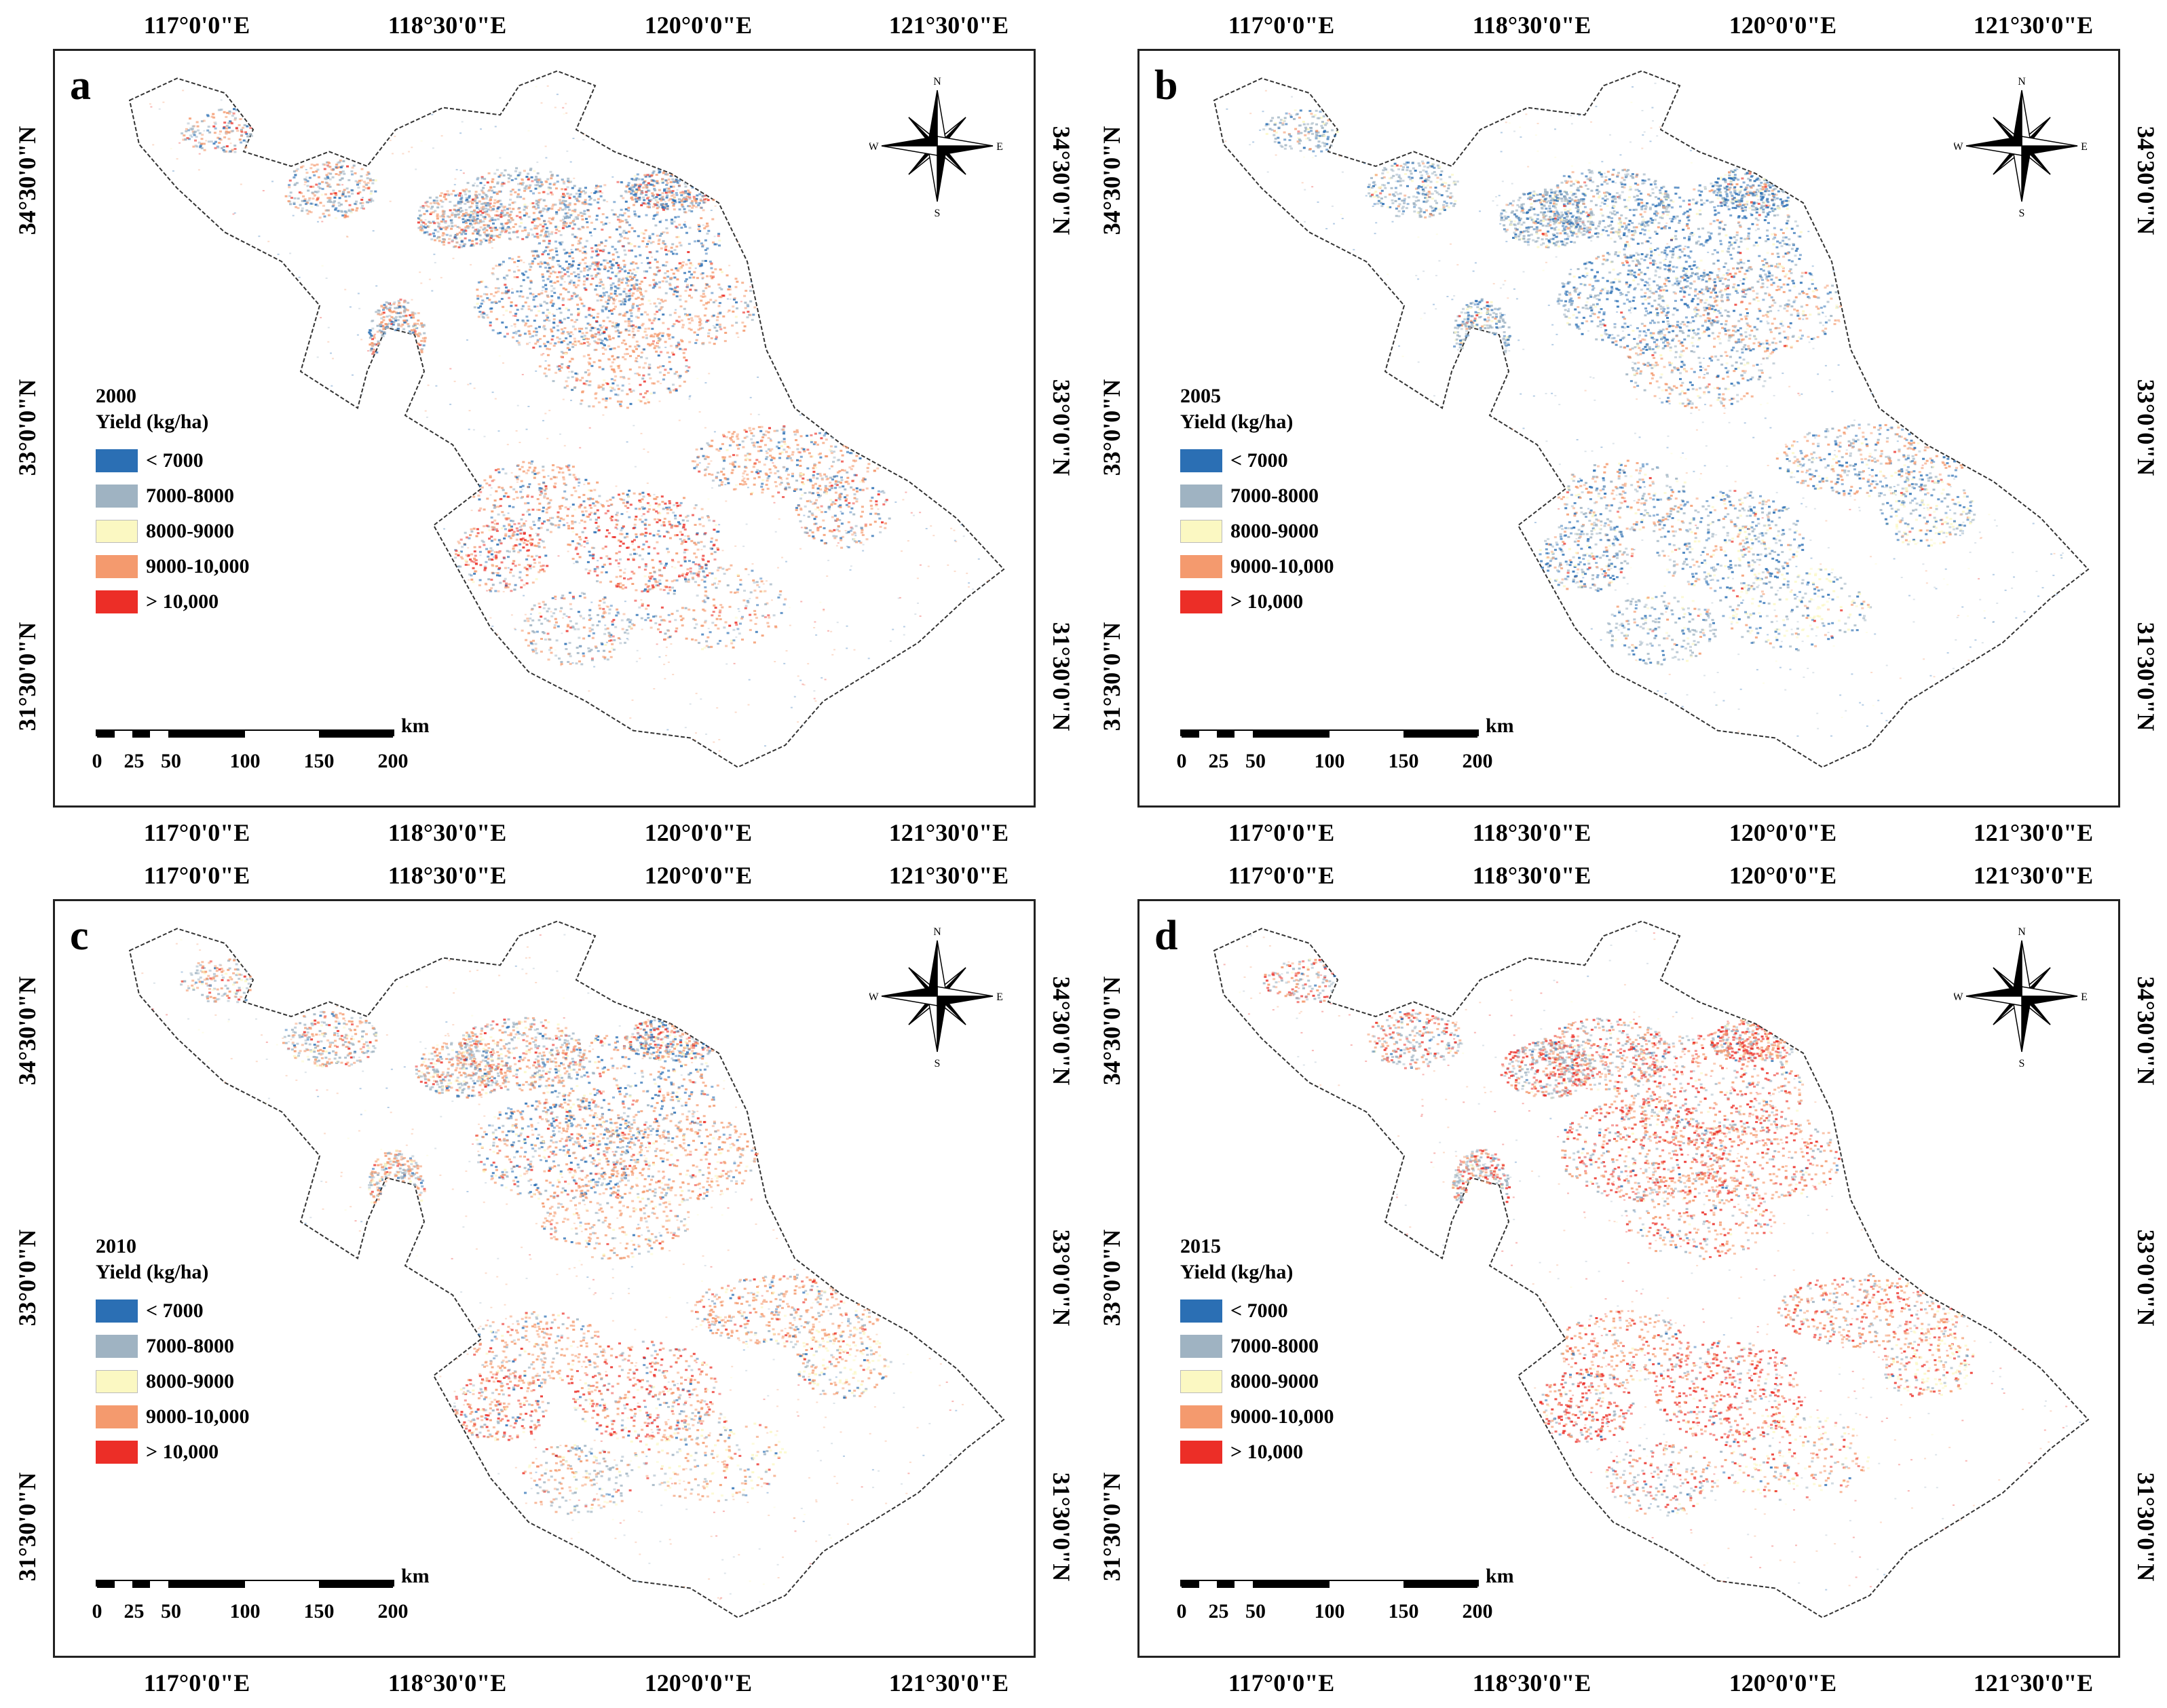 The image size is (2167, 1708). What do you see at coordinates (319, 1611) in the screenshot?
I see `scale-tick-label: 150` at bounding box center [319, 1611].